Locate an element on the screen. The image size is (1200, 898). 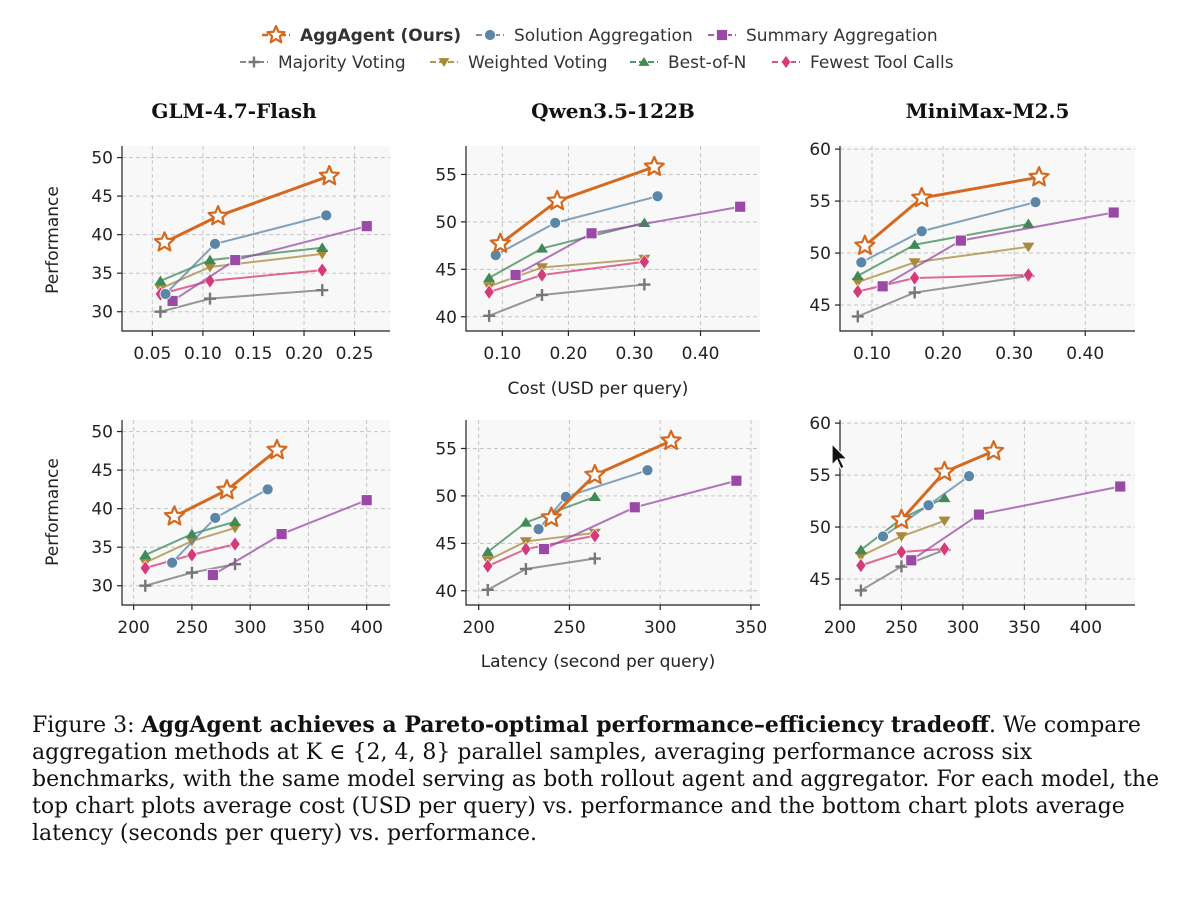
x-tick-label: 400 is located at coordinates (1086, 628).